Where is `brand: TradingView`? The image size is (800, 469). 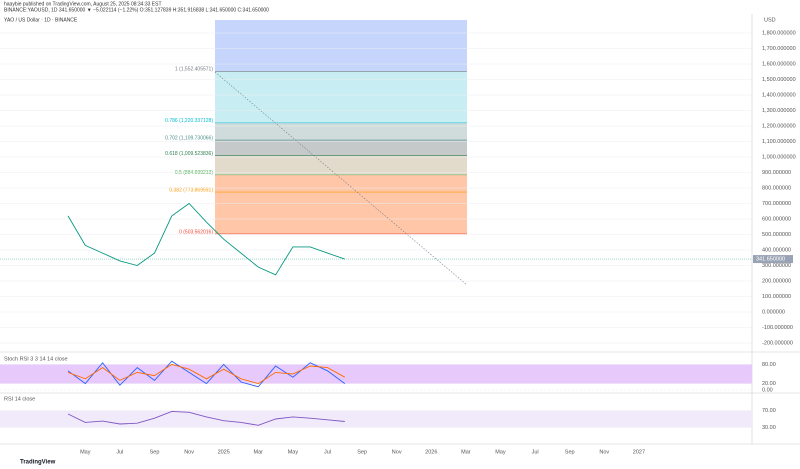 brand: TradingView is located at coordinates (38, 463).